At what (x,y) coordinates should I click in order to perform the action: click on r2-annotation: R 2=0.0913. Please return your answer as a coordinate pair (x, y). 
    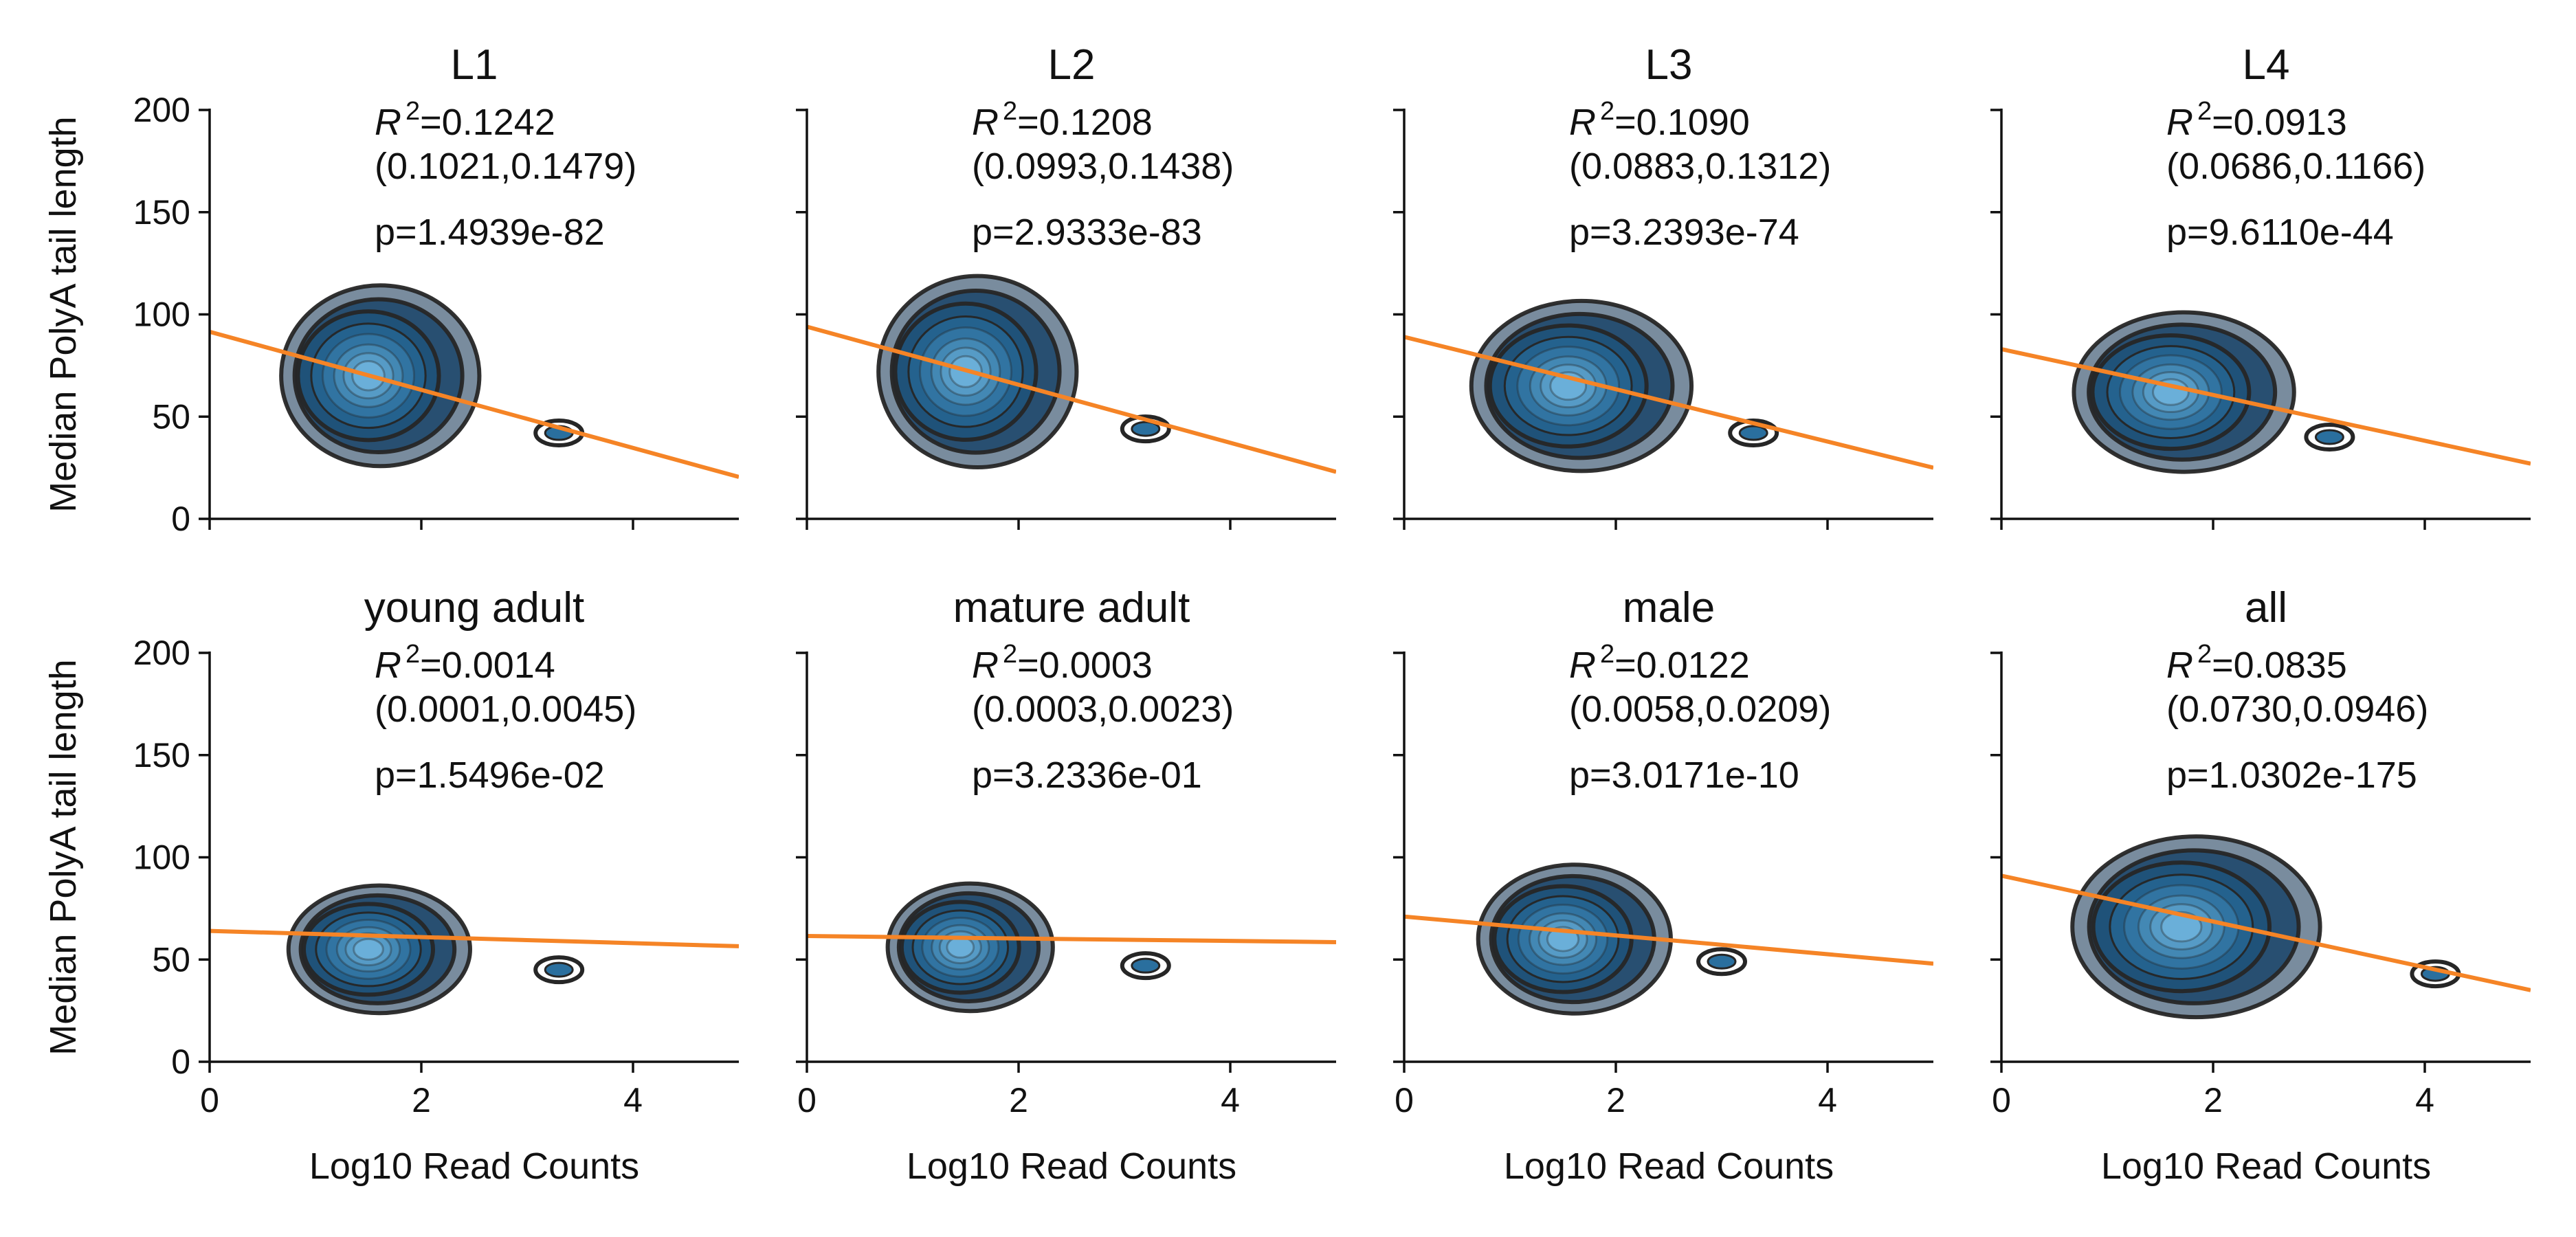
    Looking at the image, I should click on (2256, 120).